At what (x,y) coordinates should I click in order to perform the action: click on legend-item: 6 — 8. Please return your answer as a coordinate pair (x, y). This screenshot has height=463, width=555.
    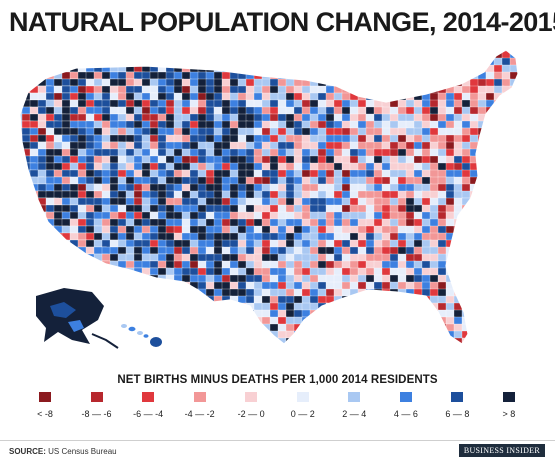
    Looking at the image, I should click on (457, 408).